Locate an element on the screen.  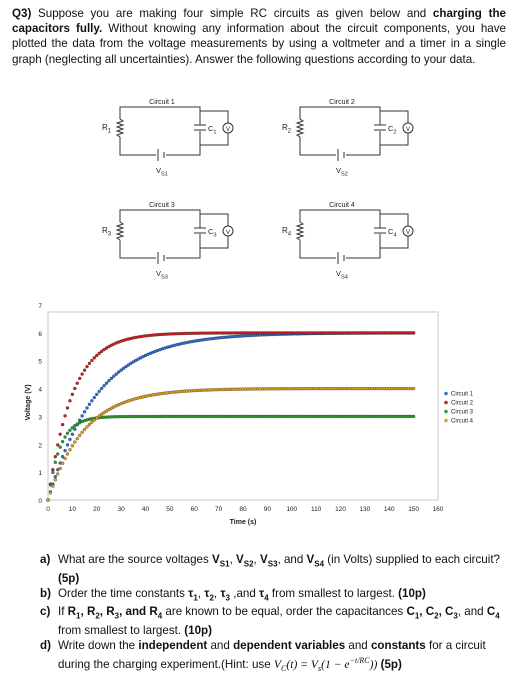
circuit-1: Circuit 1 R1 C1 V VS1 is located at coordinates (168, 138).